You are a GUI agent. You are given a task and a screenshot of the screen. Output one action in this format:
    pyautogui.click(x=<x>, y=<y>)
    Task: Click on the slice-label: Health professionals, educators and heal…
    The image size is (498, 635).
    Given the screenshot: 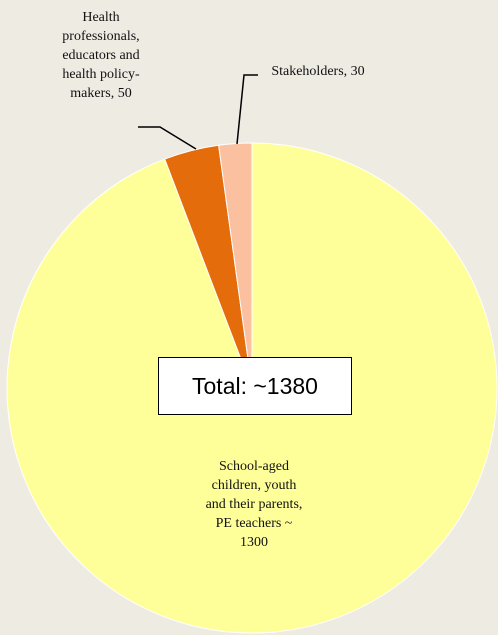 What is the action you would take?
    pyautogui.click(x=101, y=55)
    